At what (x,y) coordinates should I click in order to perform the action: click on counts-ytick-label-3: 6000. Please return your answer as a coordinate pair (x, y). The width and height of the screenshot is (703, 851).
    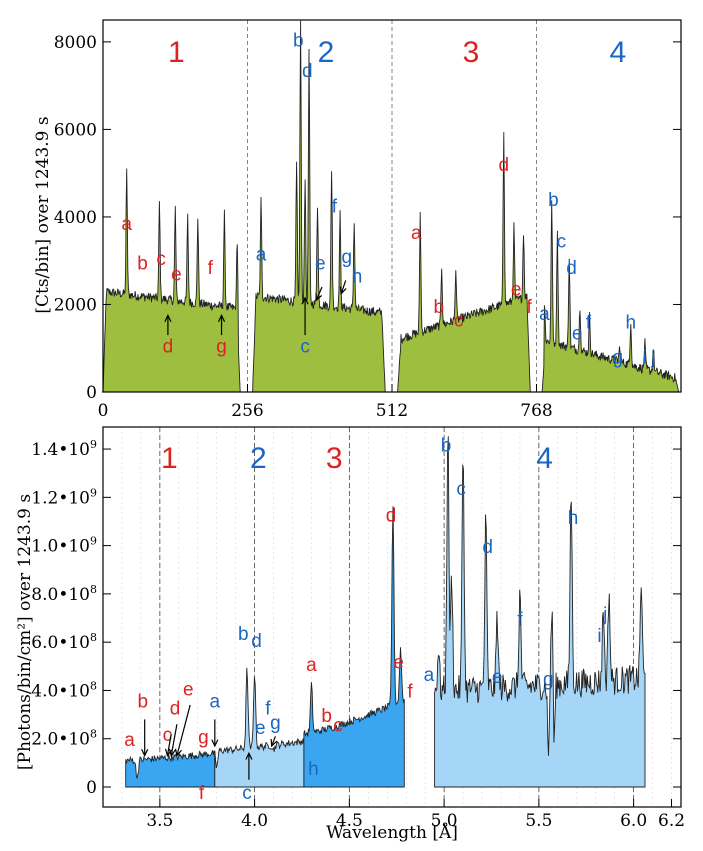
    Looking at the image, I should click on (75, 130).